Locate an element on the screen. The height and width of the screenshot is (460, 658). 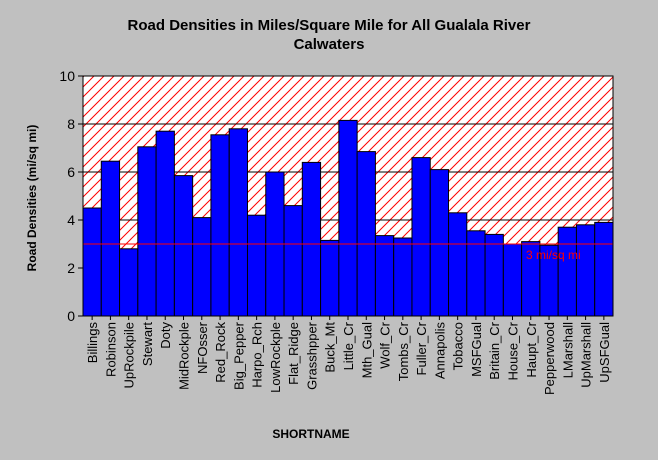
y-tick-label: 10 is located at coordinates (67, 76).